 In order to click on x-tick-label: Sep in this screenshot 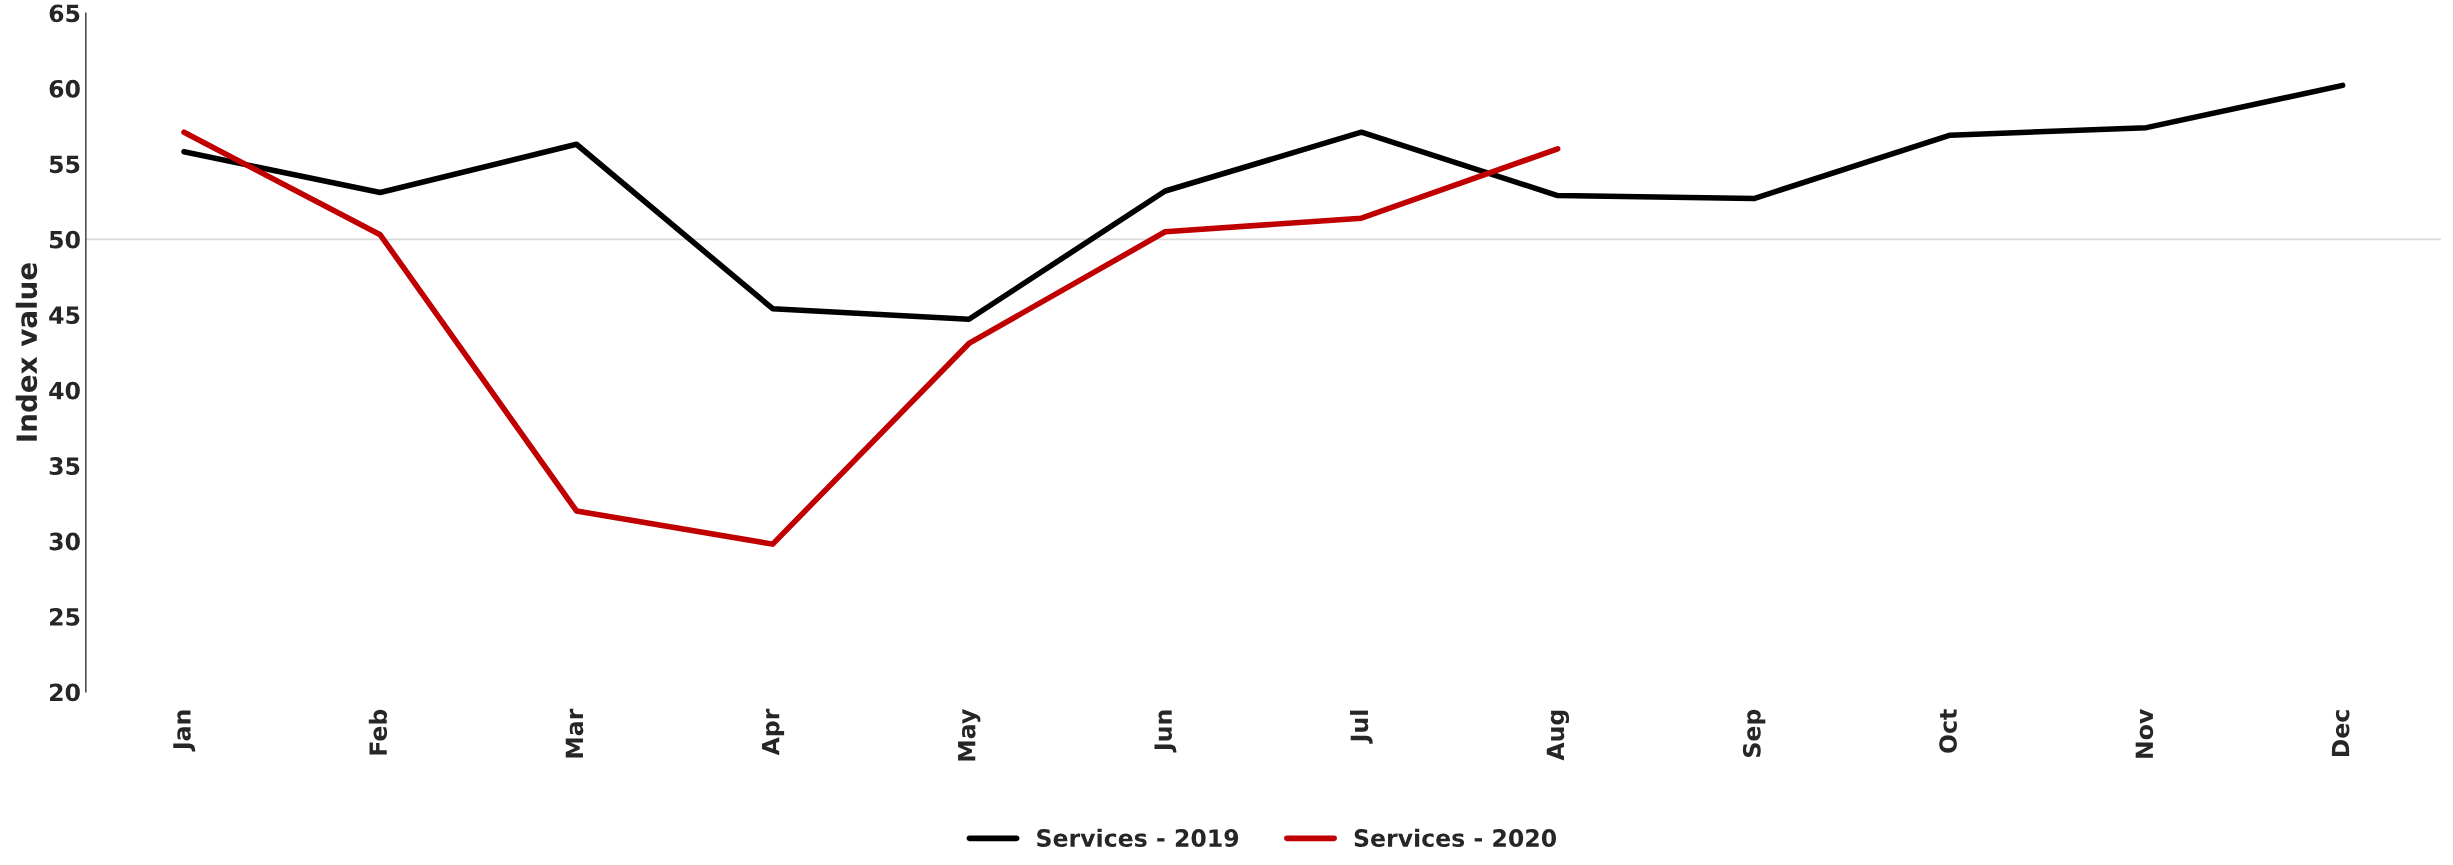, I will do `click(1754, 733)`.